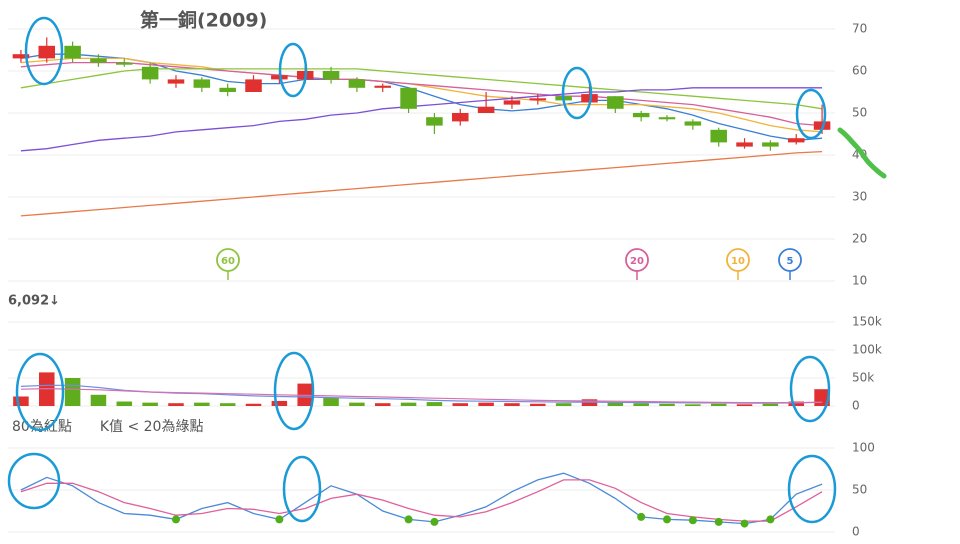  I want to click on legend-label: 20, so click(637, 261).